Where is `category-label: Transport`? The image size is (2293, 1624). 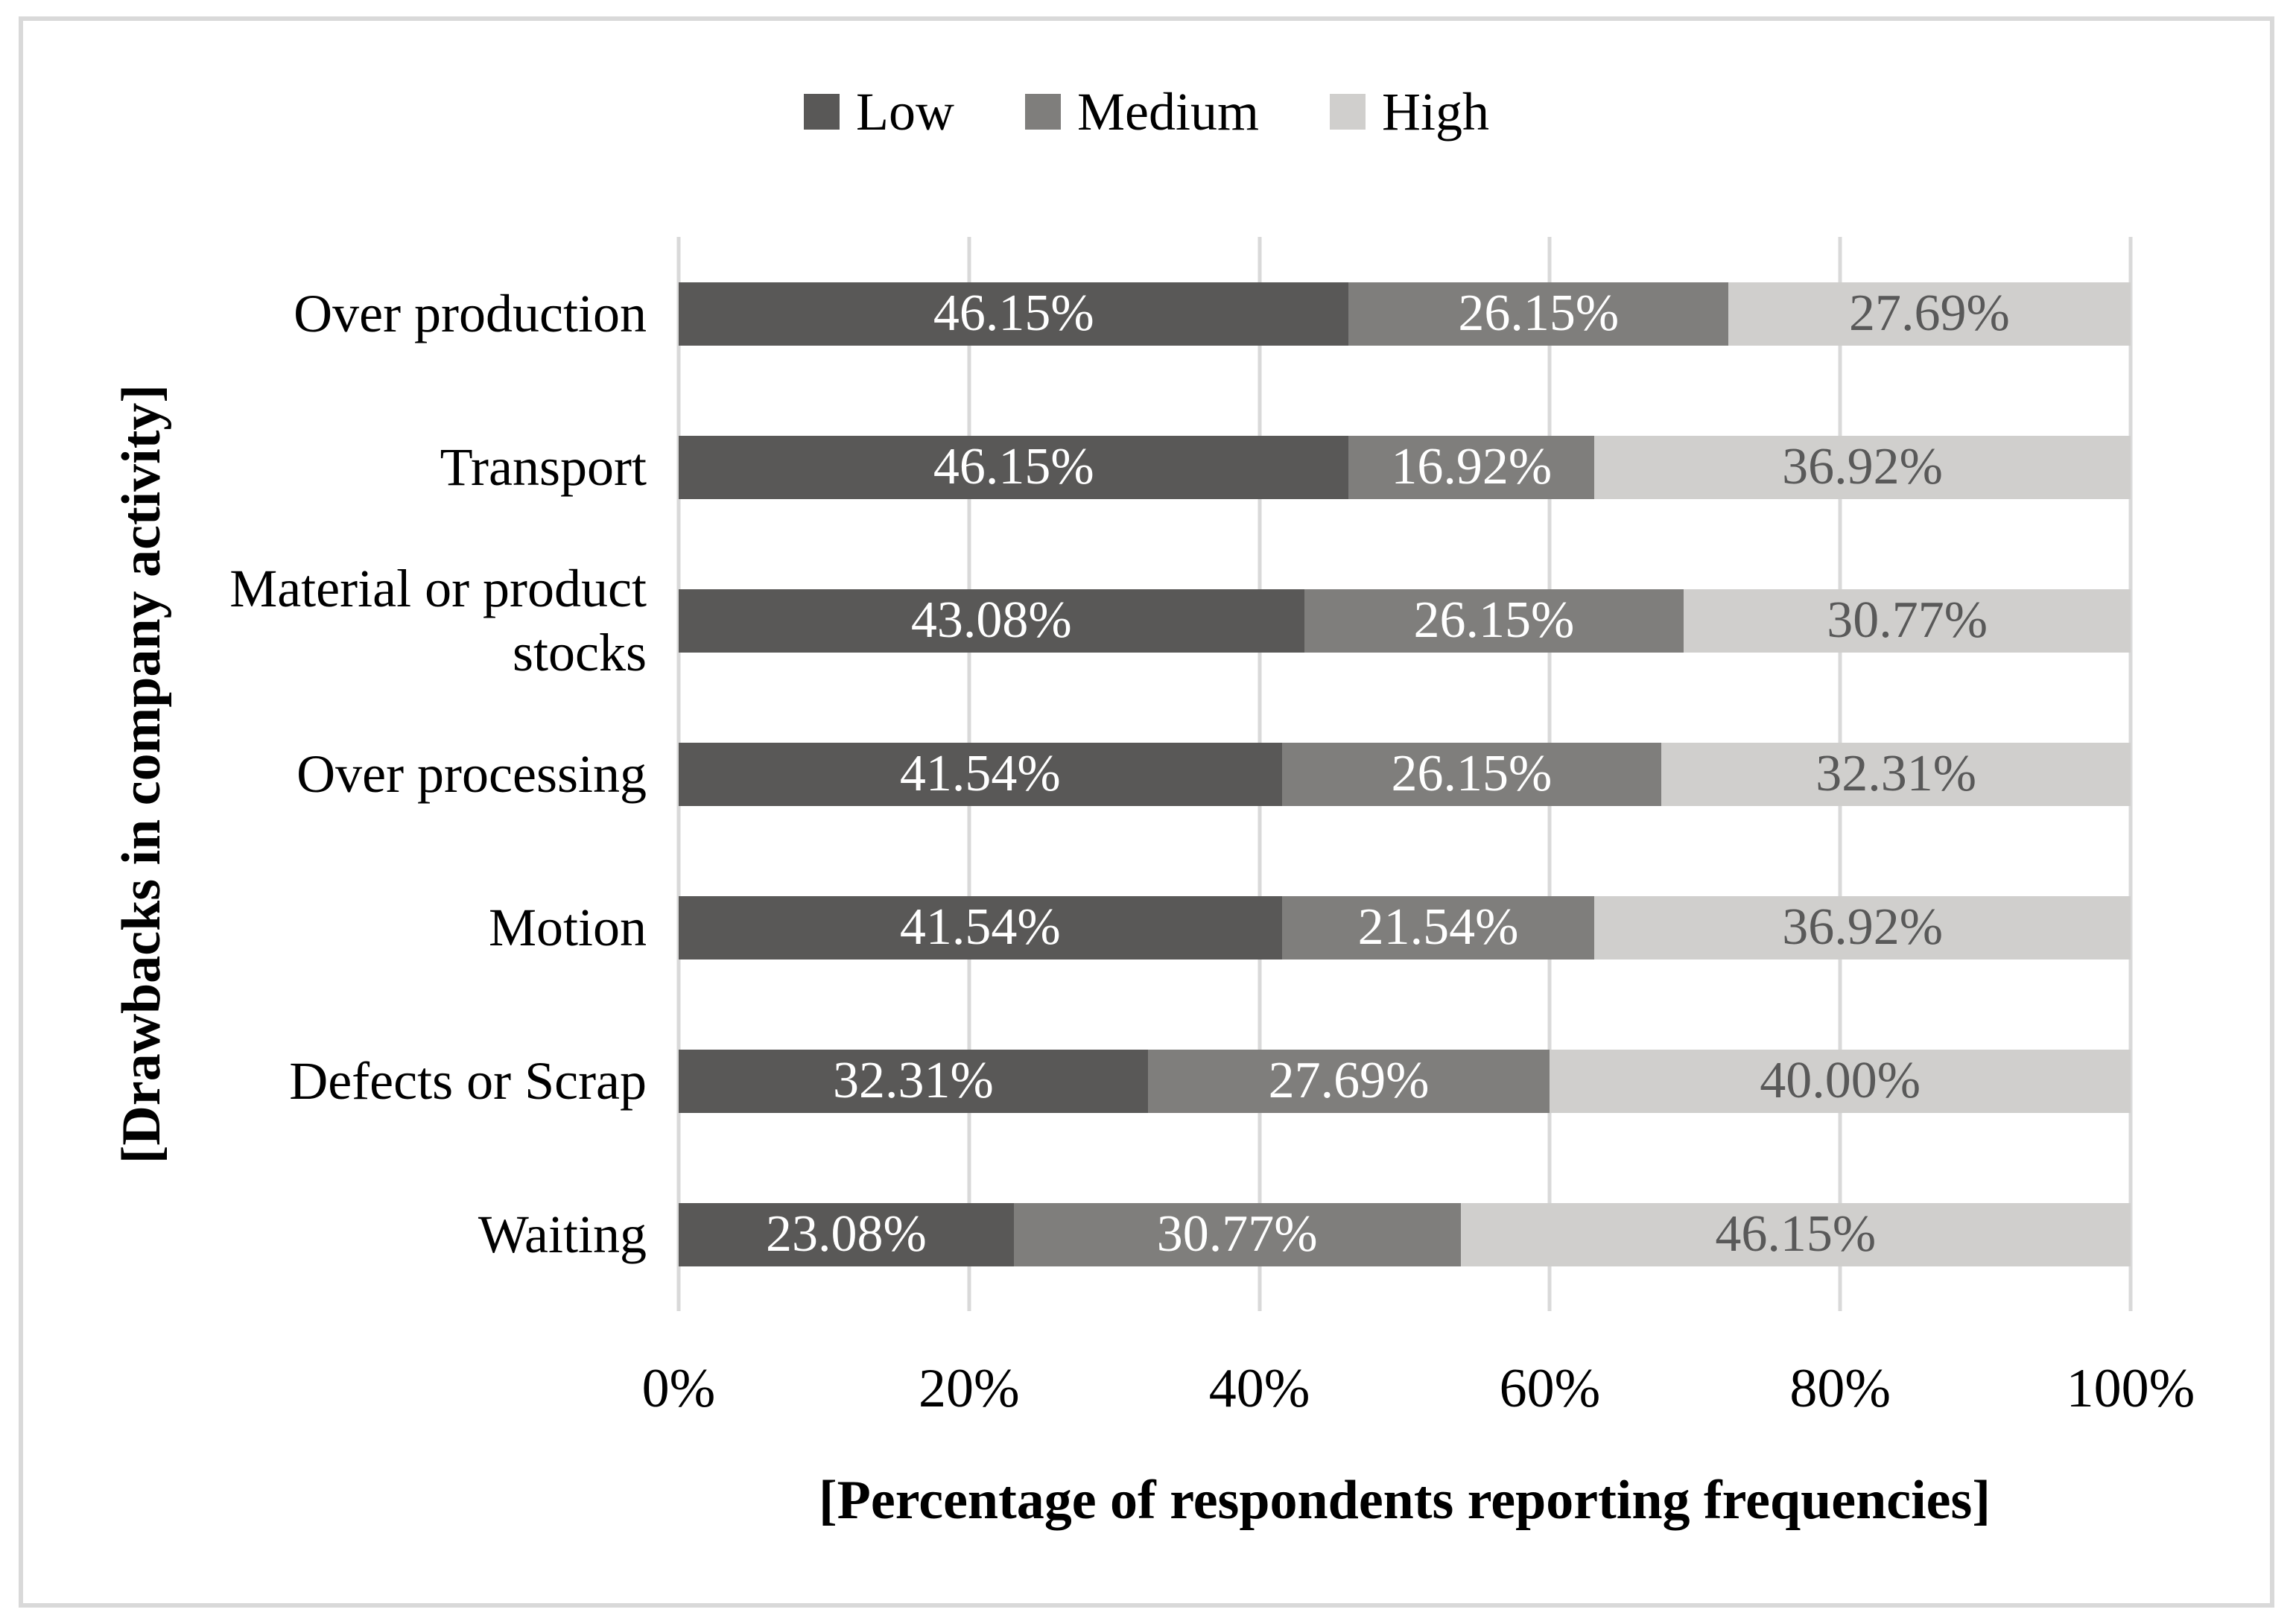 category-label: Transport is located at coordinates (424, 467).